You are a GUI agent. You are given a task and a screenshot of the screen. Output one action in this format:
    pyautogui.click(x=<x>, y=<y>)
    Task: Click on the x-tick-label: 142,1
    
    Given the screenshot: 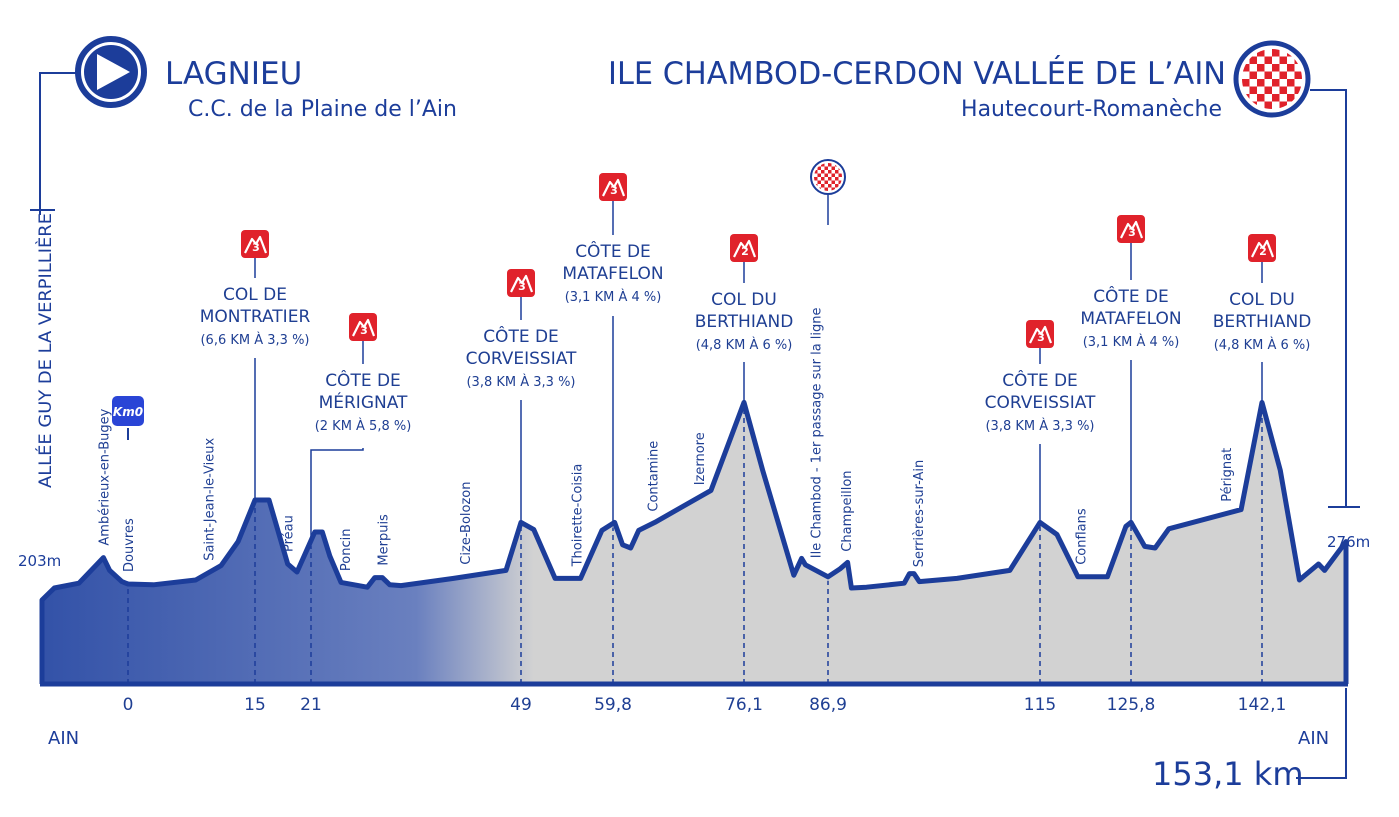 What is the action you would take?
    pyautogui.click(x=1262, y=705)
    